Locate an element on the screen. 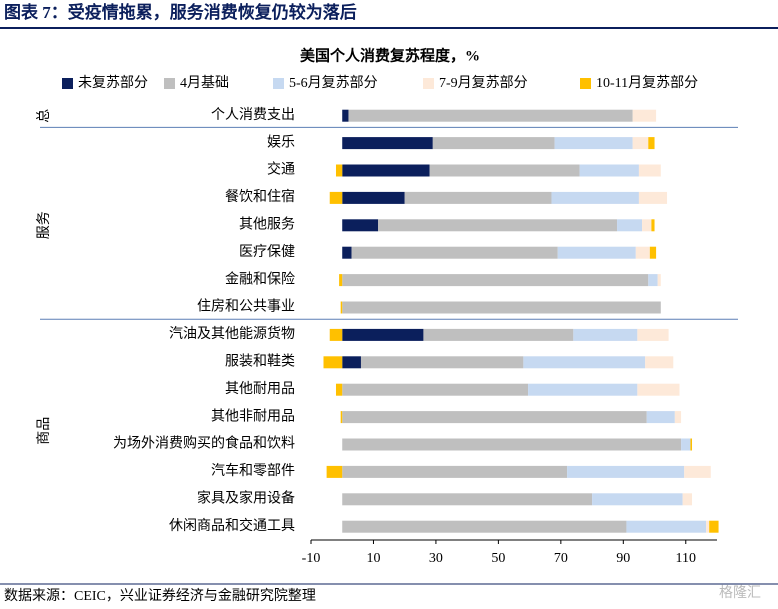  category-label: 个人消费支出 is located at coordinates (253, 115).